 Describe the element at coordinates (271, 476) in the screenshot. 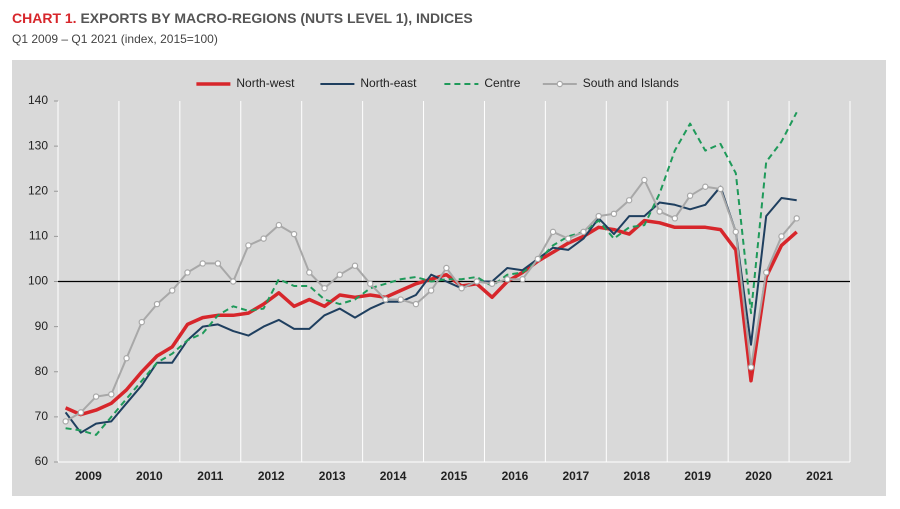

I see `x-tick-label: 2012` at that location.